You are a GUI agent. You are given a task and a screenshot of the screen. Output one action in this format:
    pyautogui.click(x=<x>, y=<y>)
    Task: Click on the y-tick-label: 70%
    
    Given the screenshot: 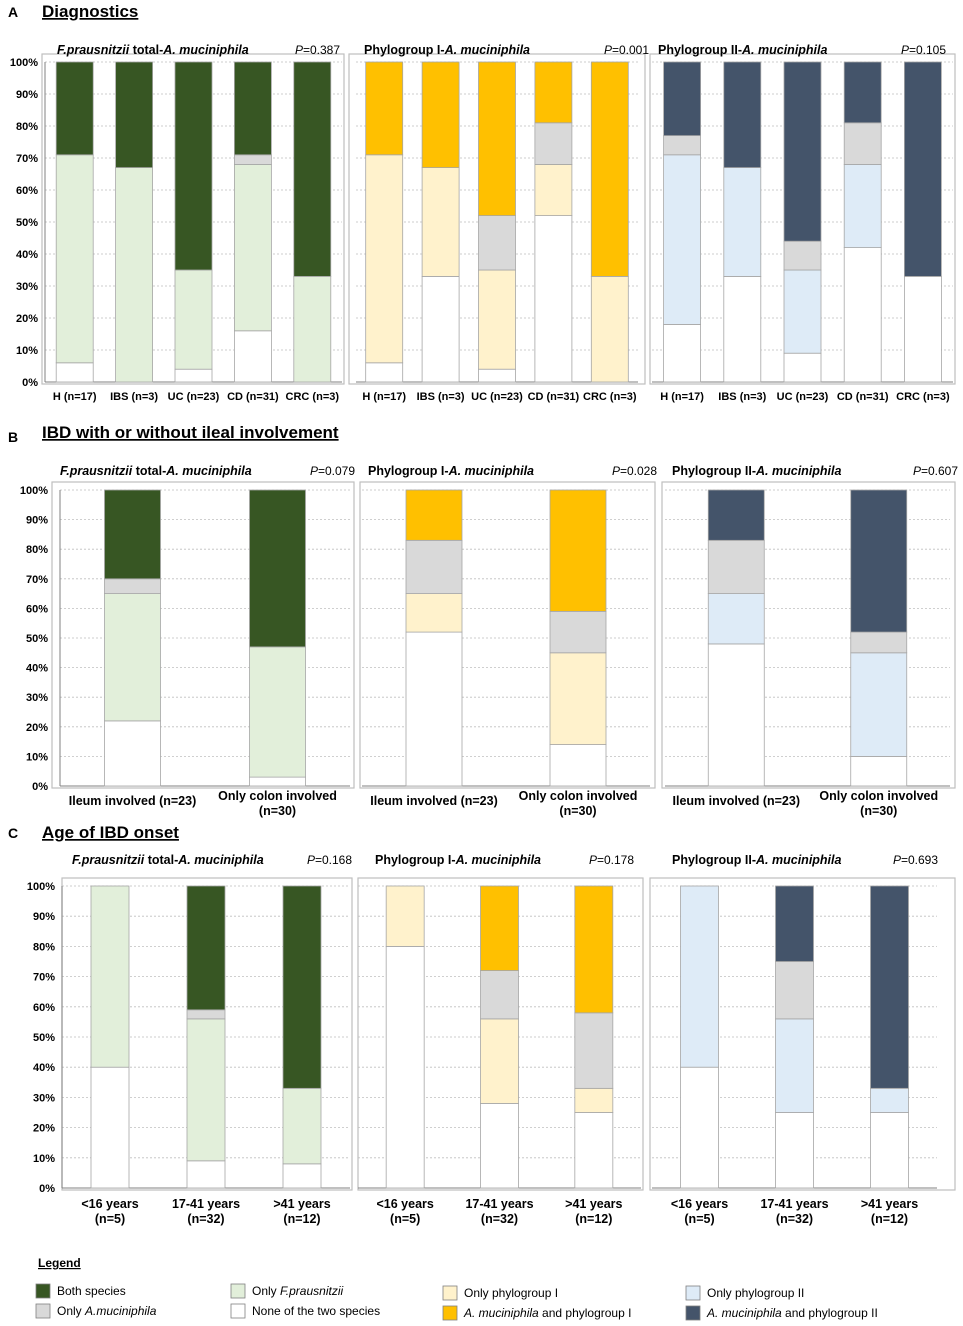 What is the action you would take?
    pyautogui.click(x=27, y=159)
    